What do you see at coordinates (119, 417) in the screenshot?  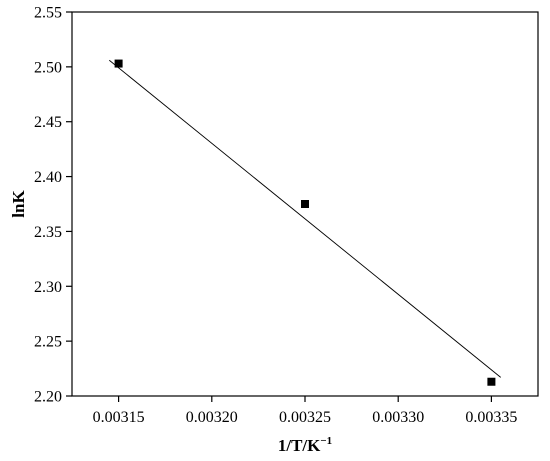 I see `x-tick-label: 0.00315` at bounding box center [119, 417].